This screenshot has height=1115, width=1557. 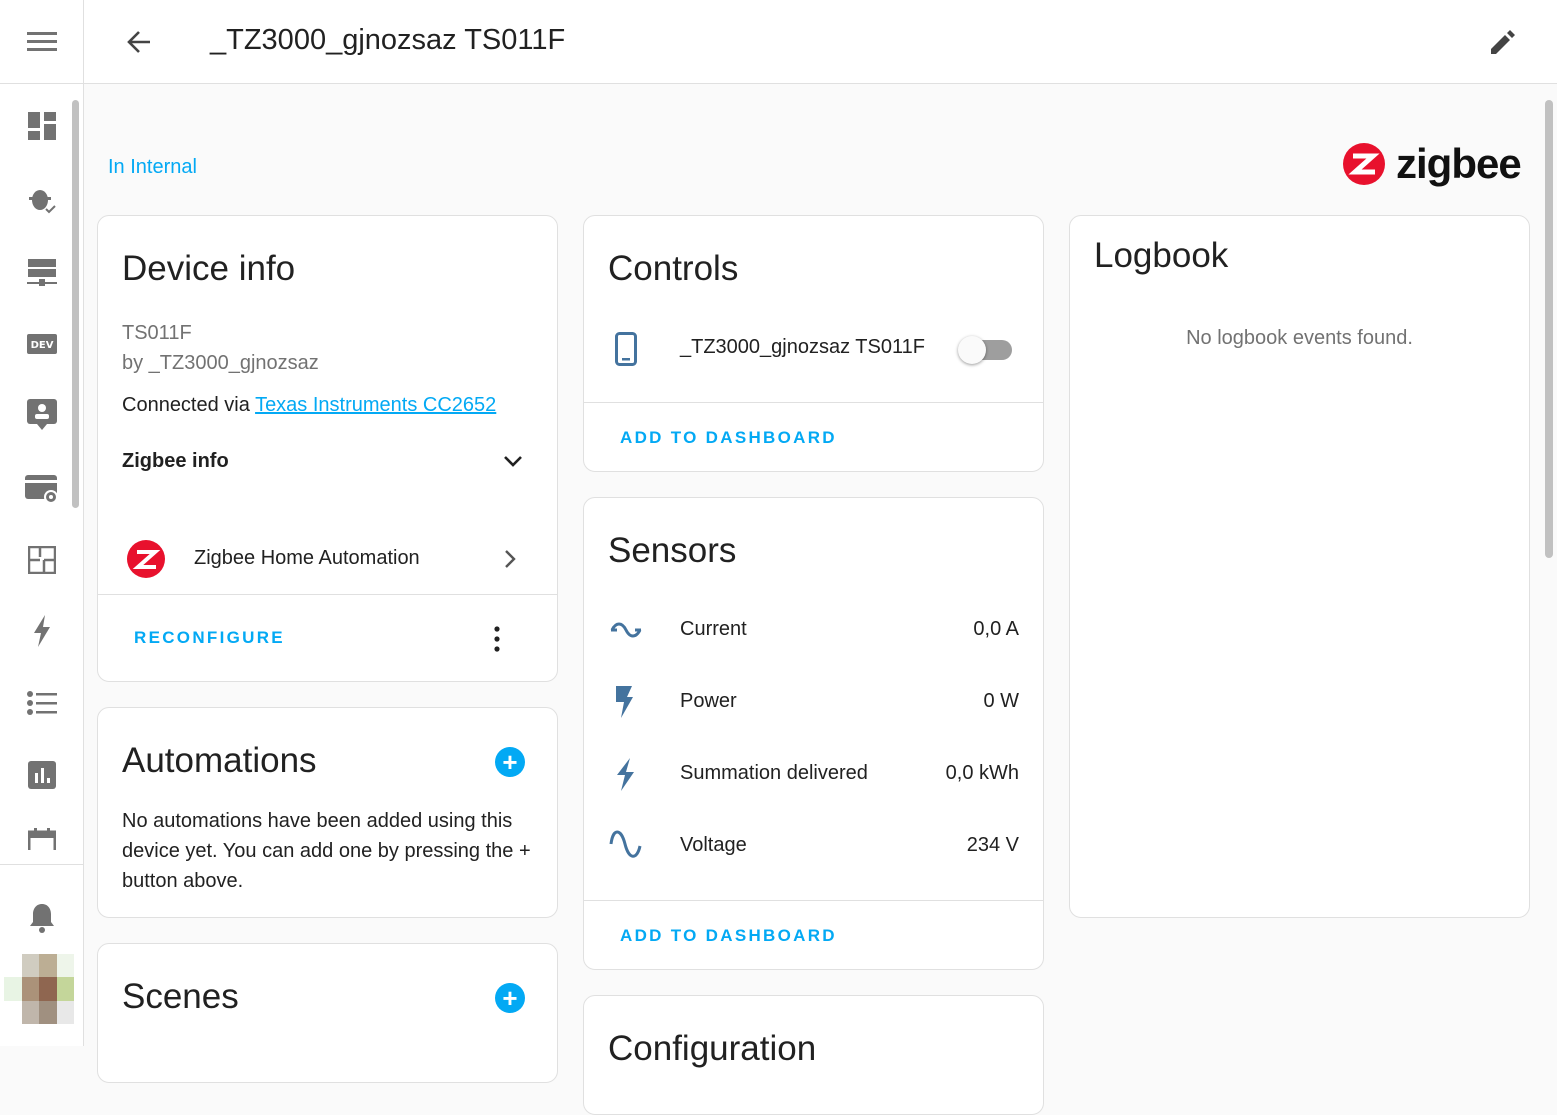 I want to click on cellphone-icon, so click(x=626, y=349).